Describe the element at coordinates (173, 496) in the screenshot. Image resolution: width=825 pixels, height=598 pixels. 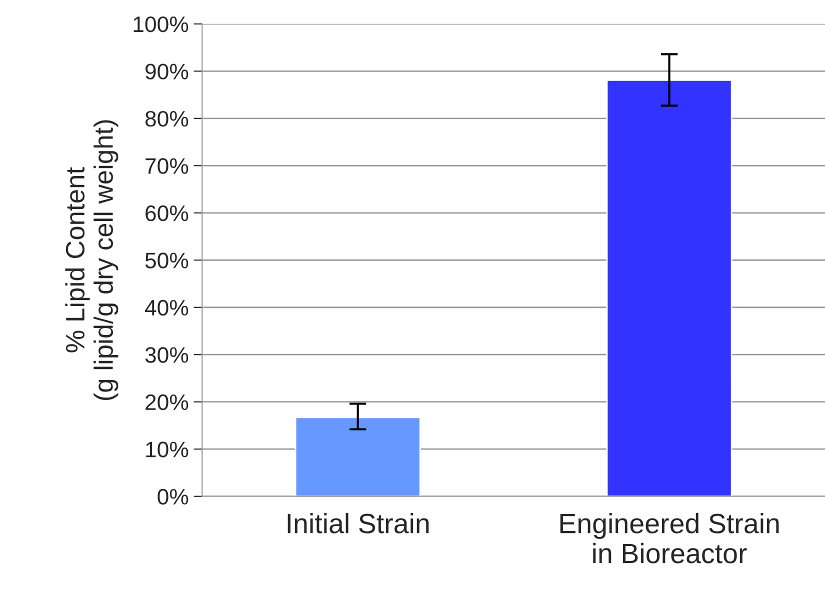
I see `y-tick-label: 0%` at that location.